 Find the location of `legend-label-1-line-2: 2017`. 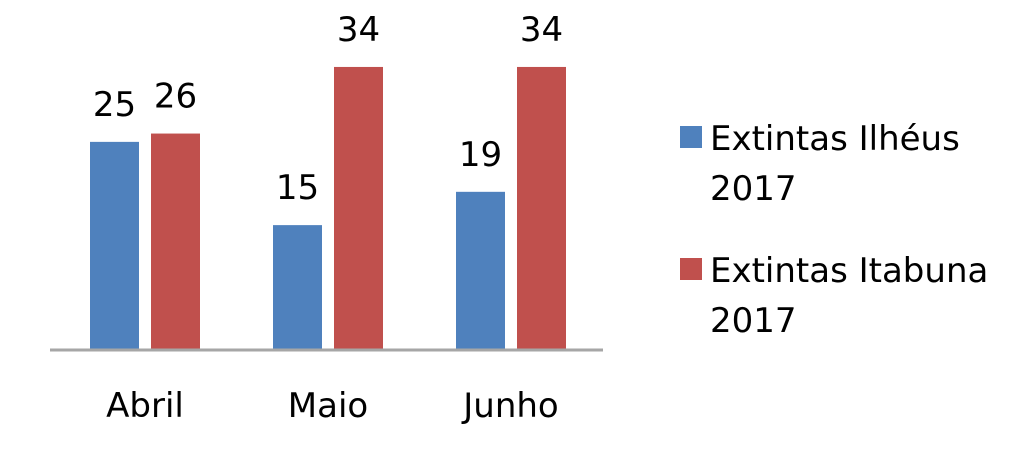

legend-label-1-line-2: 2017 is located at coordinates (753, 189).